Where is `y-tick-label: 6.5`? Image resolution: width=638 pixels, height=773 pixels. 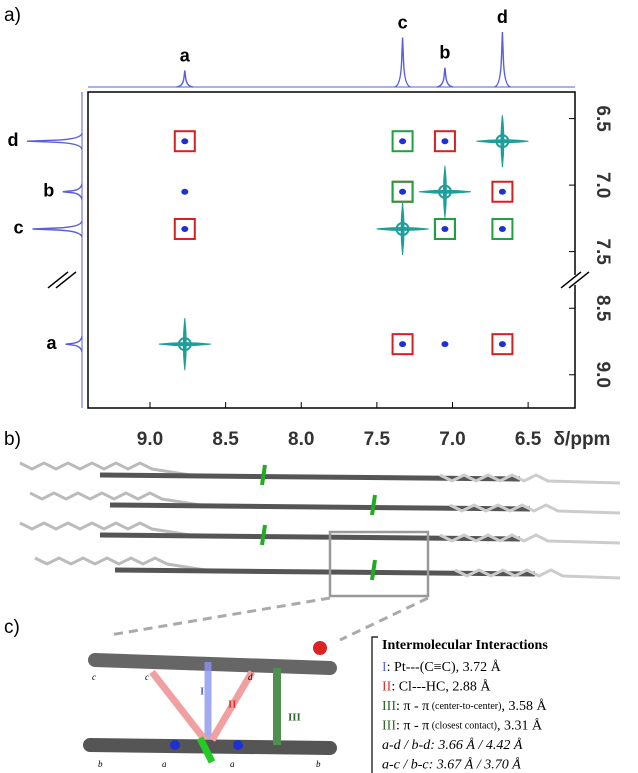
y-tick-label: 6.5 is located at coordinates (602, 118).